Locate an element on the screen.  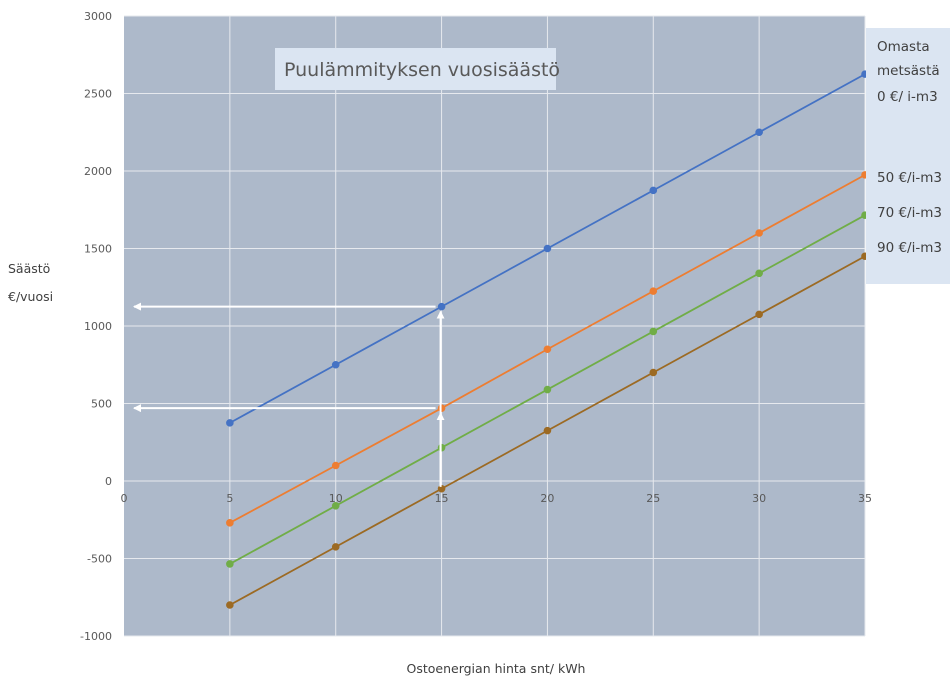
y-tick-label: 2500 is located at coordinates (98, 94).